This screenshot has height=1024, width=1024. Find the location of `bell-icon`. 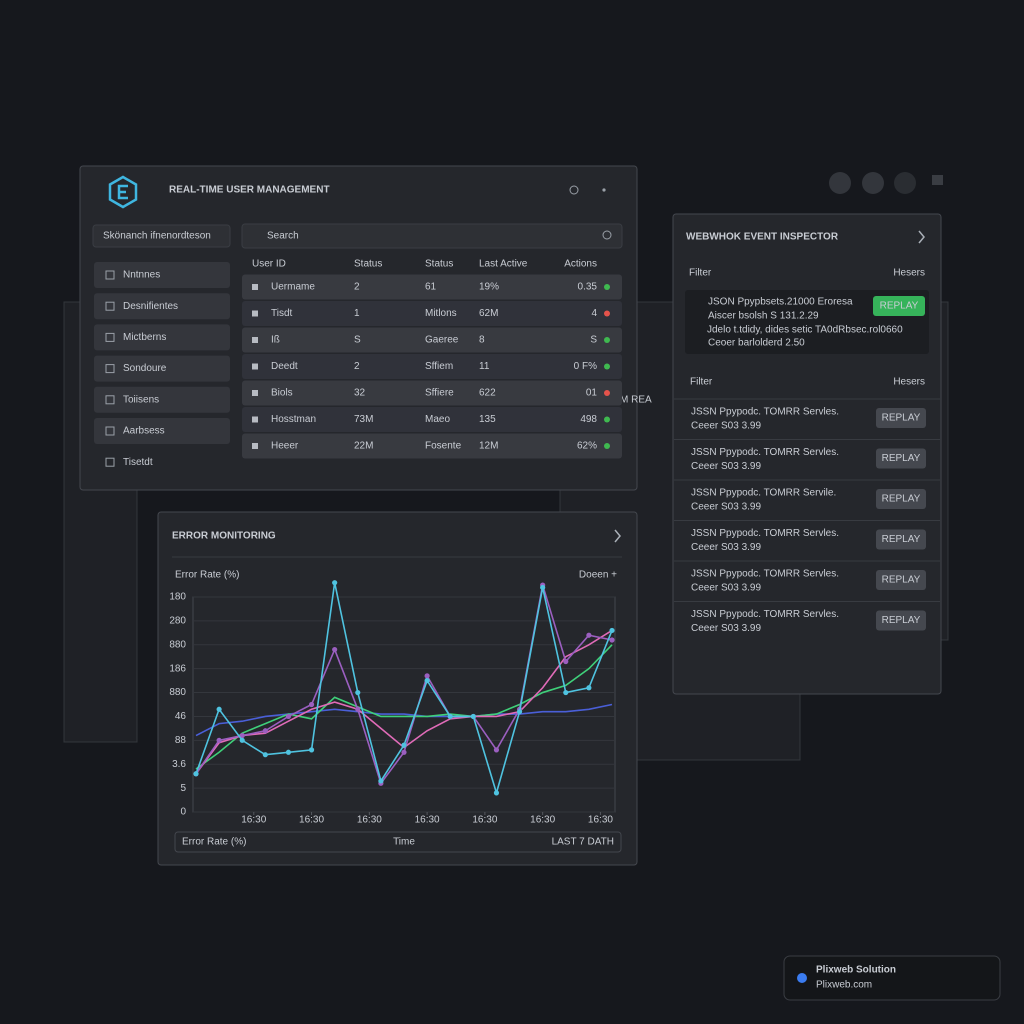

bell-icon is located at coordinates (905, 183).